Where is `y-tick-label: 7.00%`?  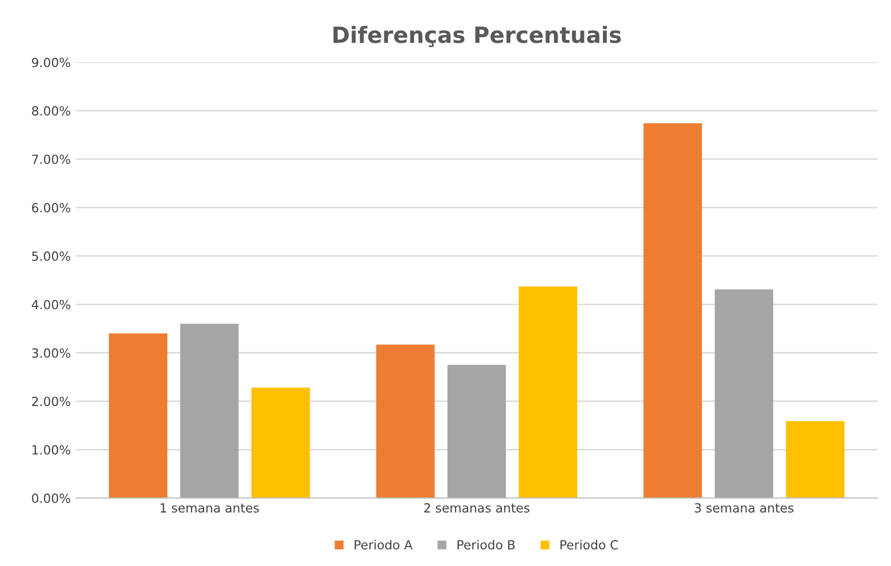 y-tick-label: 7.00% is located at coordinates (51, 159).